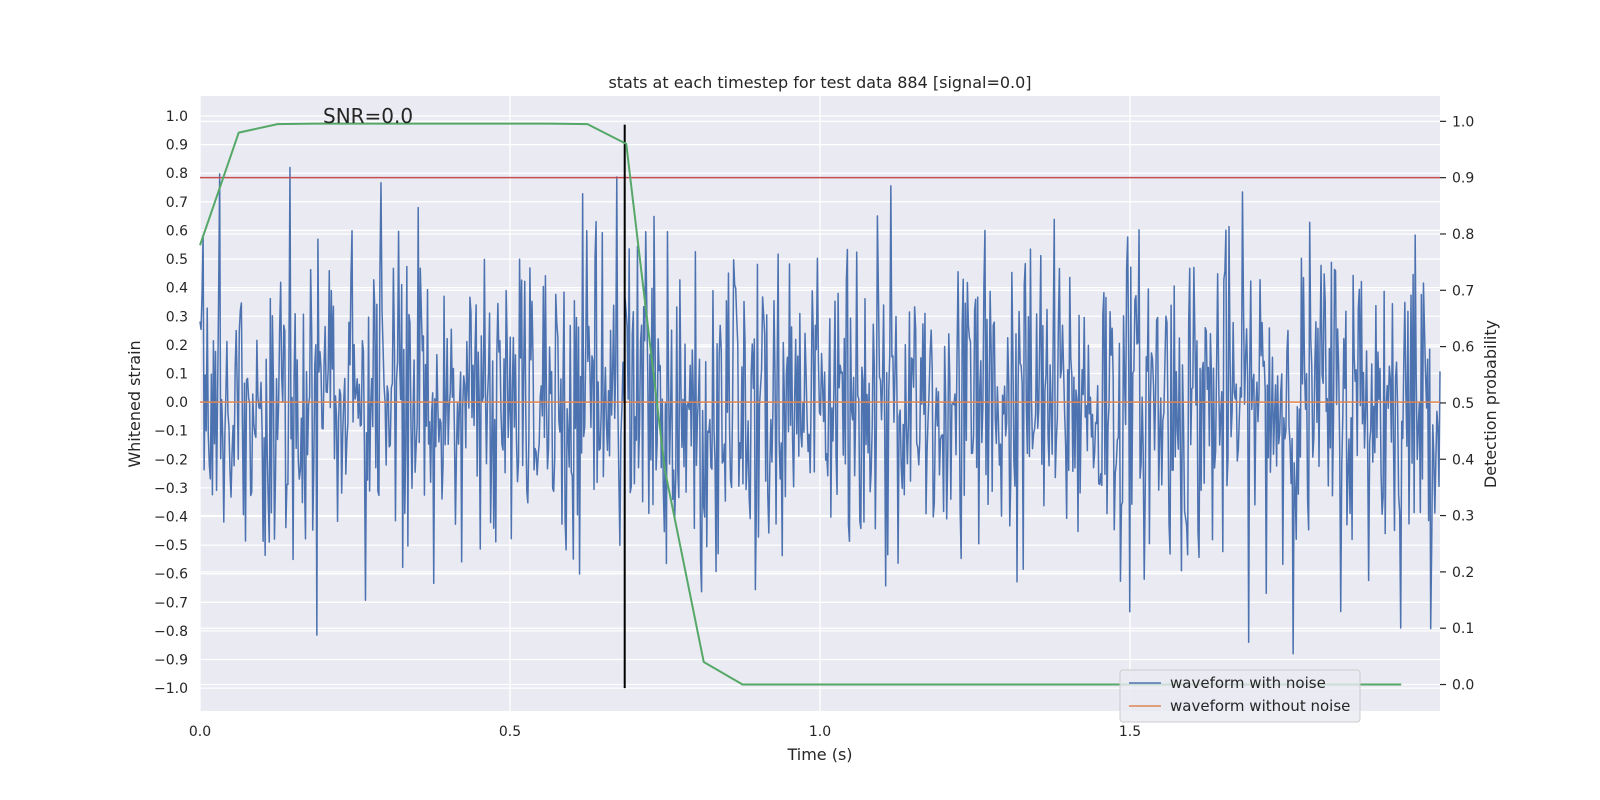 The height and width of the screenshot is (800, 1600). What do you see at coordinates (177, 203) in the screenshot?
I see `y-left-tick-label: 0.7` at bounding box center [177, 203].